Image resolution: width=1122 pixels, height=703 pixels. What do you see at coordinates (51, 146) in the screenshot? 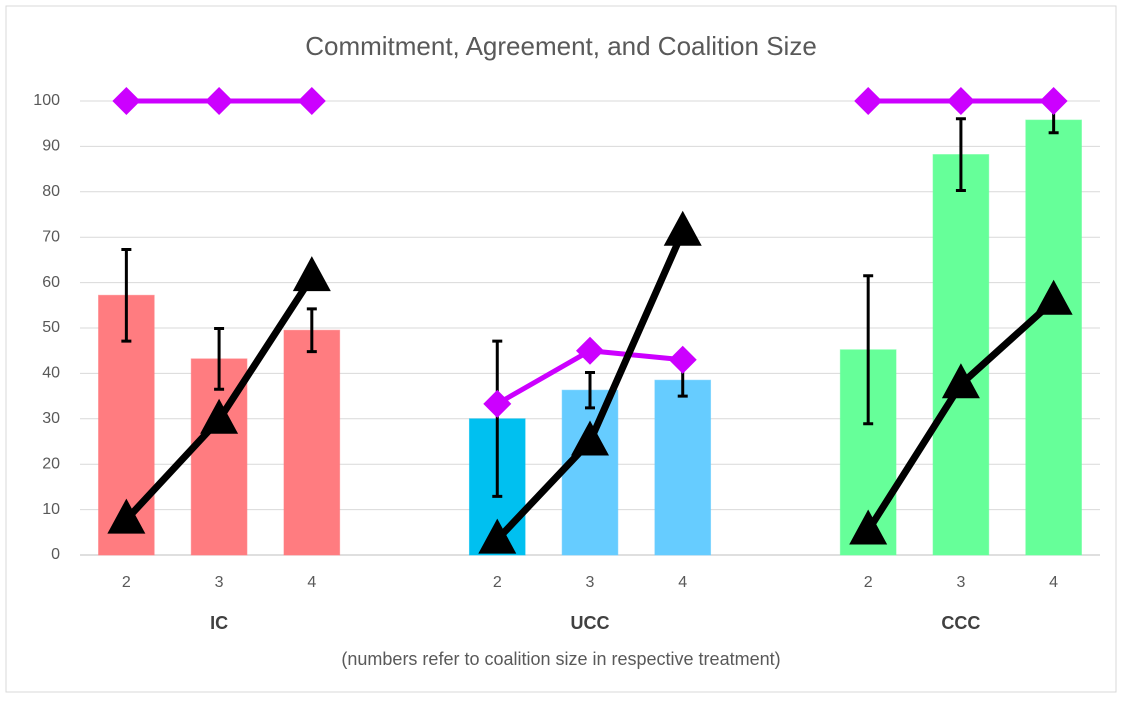
I see `y-tick-label: 90` at bounding box center [51, 146].